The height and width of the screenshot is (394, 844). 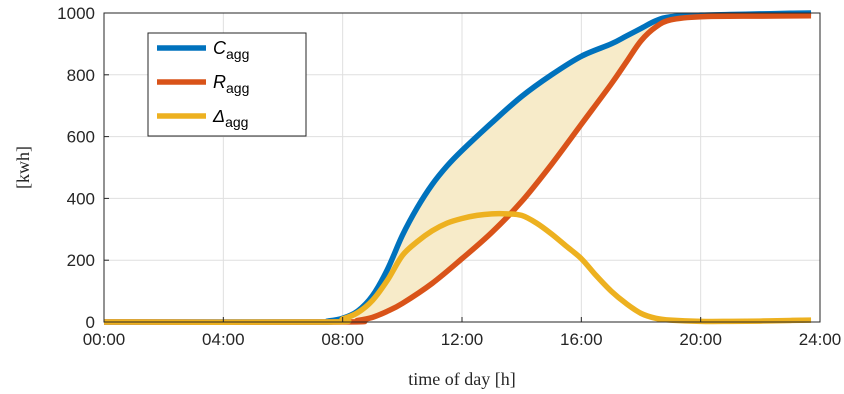 I want to click on x-tick-label: 08:00, so click(x=342, y=339).